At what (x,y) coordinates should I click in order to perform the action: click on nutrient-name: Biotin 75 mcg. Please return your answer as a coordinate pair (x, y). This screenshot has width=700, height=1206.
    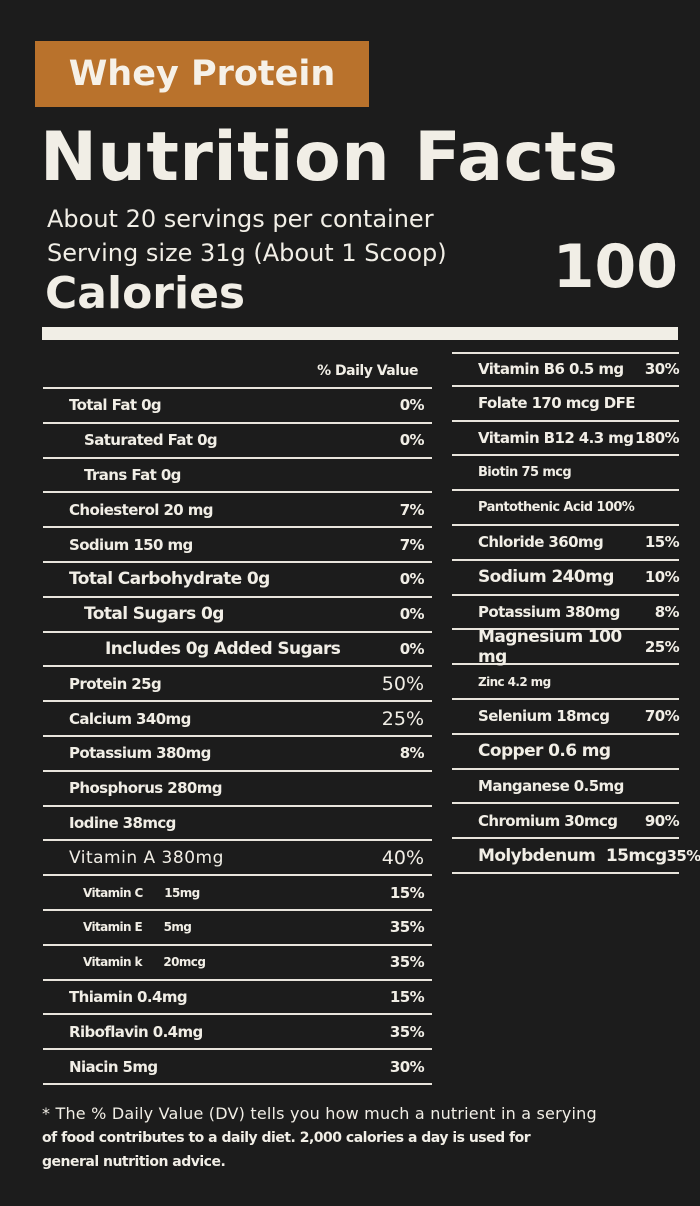
    Looking at the image, I should click on (525, 473).